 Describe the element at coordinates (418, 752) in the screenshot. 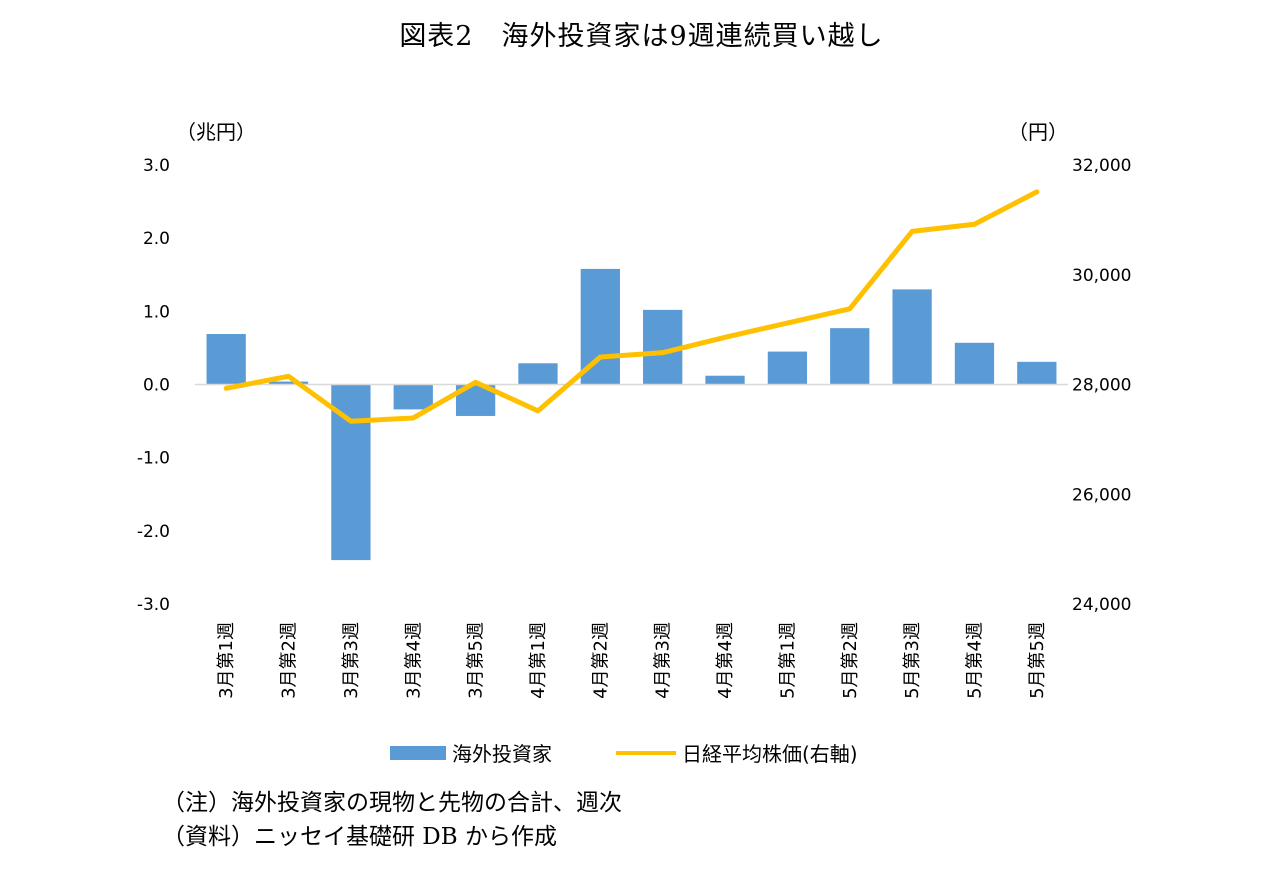

I see `legend-swatch-bar` at that location.